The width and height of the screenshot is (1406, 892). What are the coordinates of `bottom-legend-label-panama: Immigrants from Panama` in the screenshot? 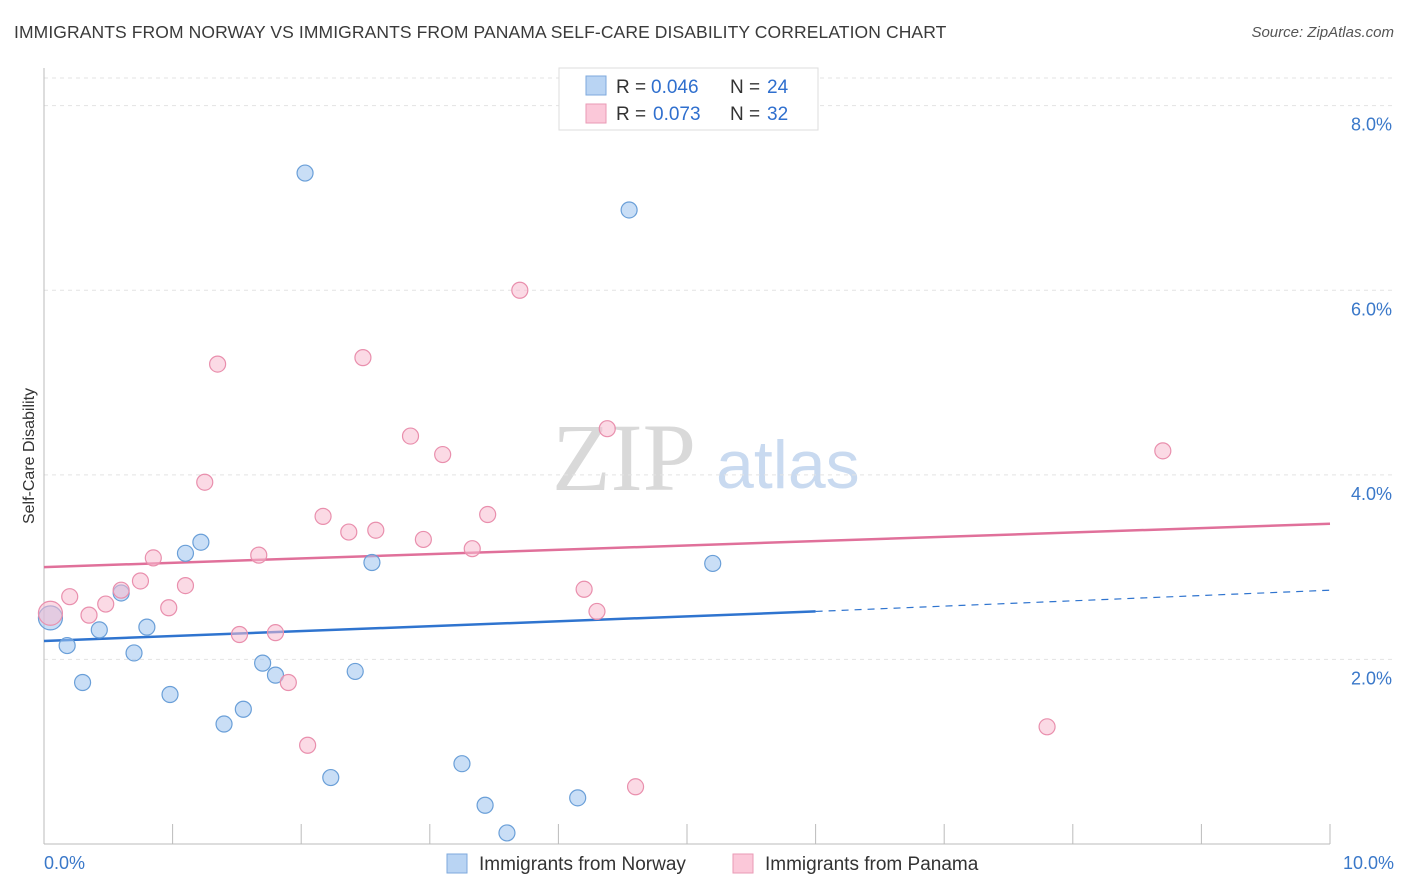 It's located at (872, 864).